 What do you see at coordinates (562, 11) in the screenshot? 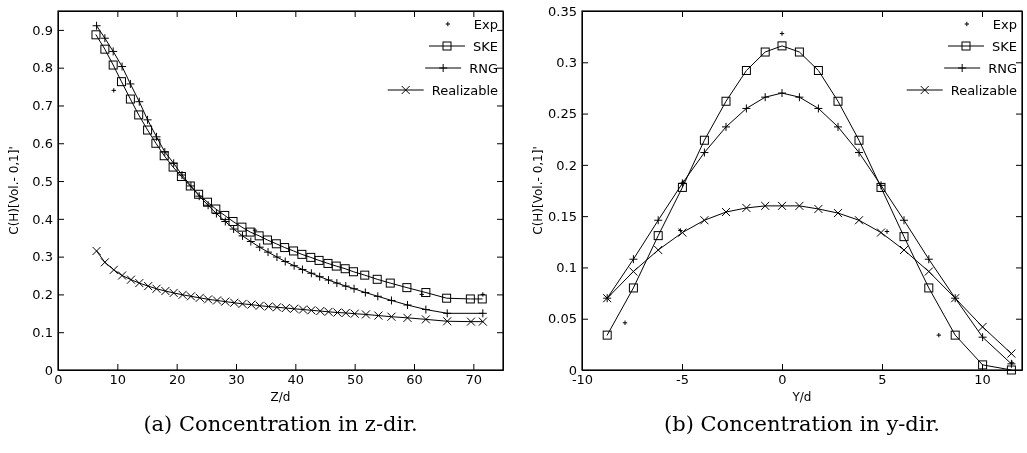
I see `y-tick-label: 0.35` at bounding box center [562, 11].